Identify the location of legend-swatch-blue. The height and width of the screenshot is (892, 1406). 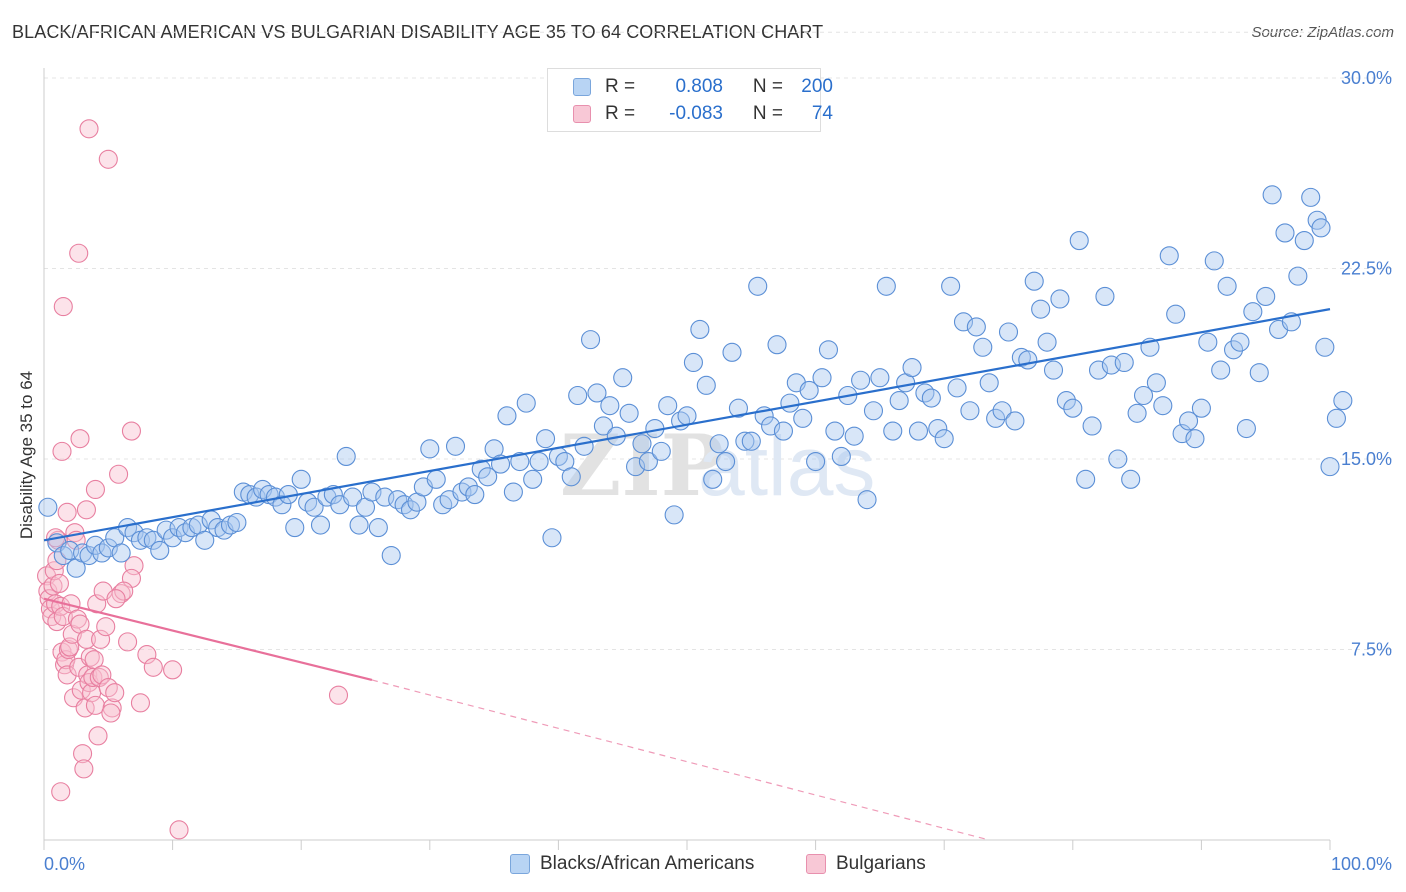
(582, 87).